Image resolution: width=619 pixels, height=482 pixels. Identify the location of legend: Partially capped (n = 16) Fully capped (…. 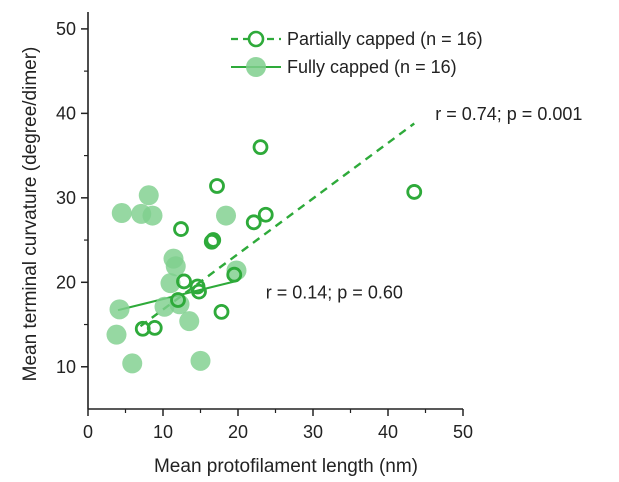
(357, 53).